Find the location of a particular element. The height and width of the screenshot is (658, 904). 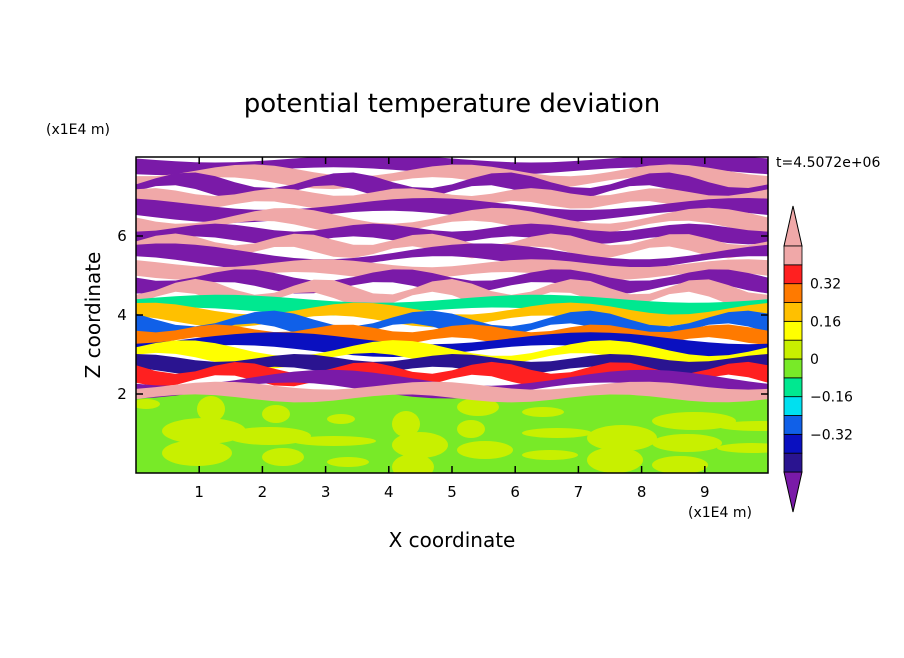

x-axis-label: X coordinate is located at coordinates (452, 540).